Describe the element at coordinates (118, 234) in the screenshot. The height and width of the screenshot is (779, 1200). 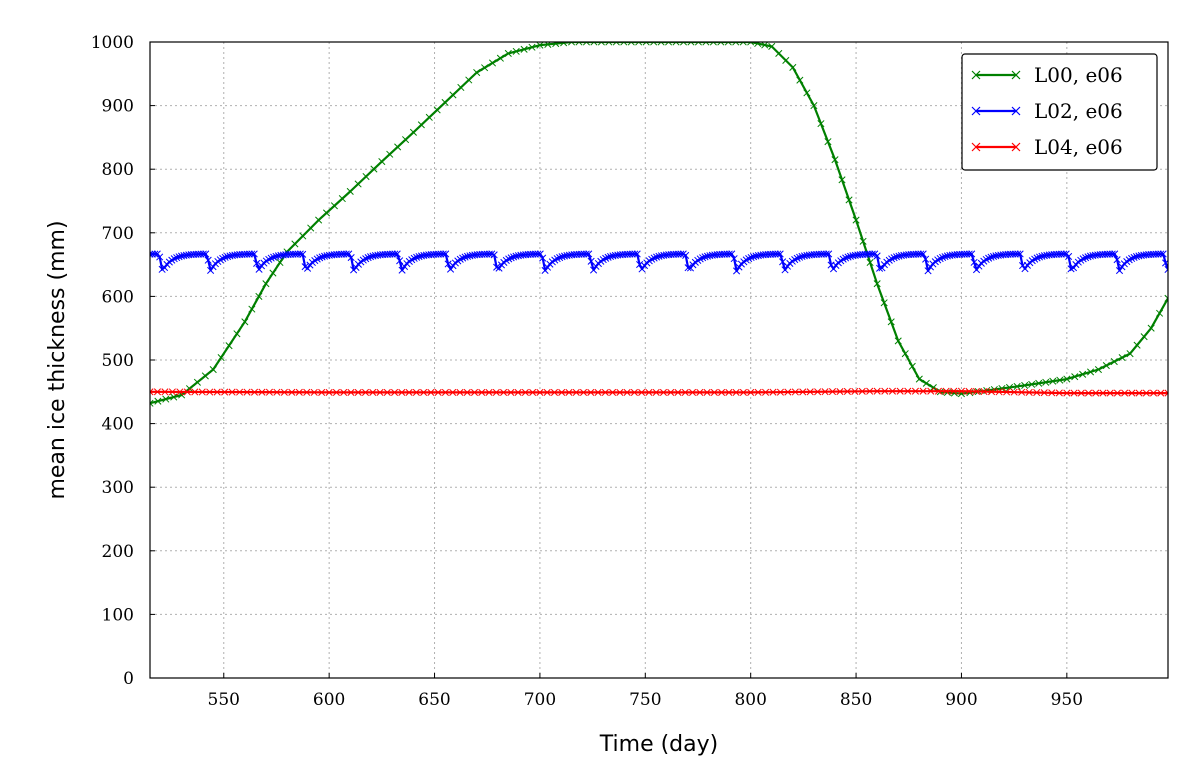
I see `y-tick-label: 700` at that location.